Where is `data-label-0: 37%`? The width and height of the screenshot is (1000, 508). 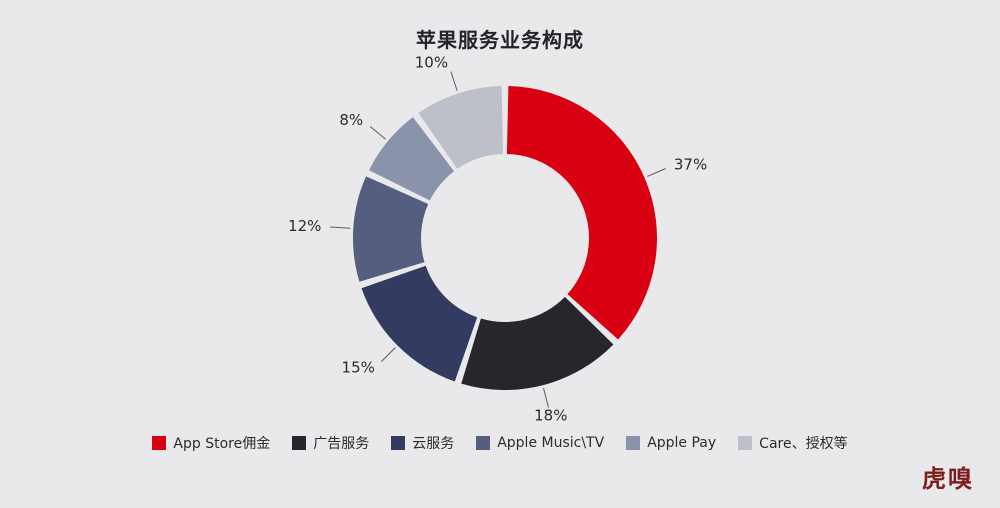 data-label-0: 37% is located at coordinates (690, 164).